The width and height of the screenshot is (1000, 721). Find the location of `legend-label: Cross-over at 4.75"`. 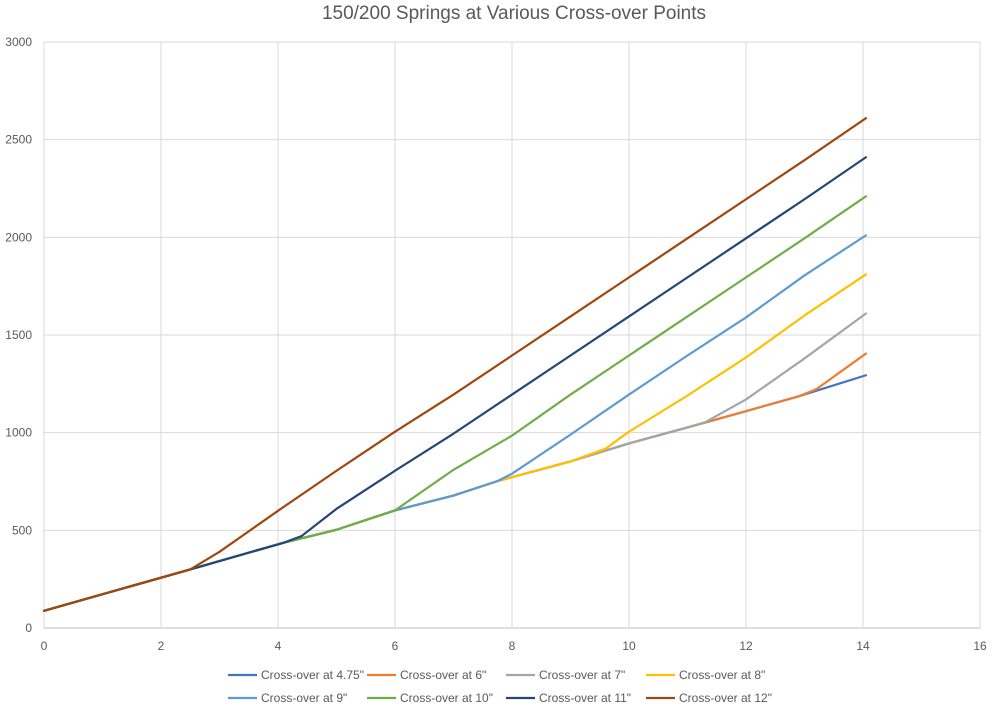

legend-label: Cross-over at 4.75" is located at coordinates (312, 675).